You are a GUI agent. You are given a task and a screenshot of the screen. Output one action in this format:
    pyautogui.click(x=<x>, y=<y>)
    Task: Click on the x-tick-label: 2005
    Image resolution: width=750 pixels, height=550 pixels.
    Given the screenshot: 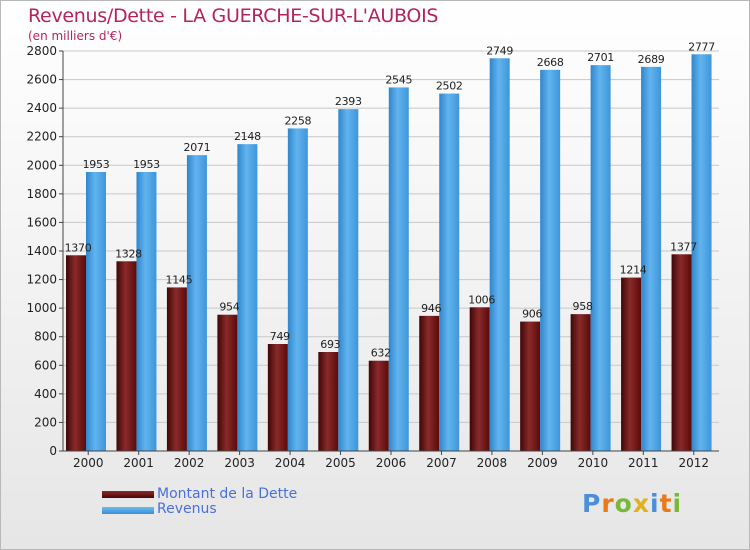 What is the action you would take?
    pyautogui.click(x=340, y=463)
    